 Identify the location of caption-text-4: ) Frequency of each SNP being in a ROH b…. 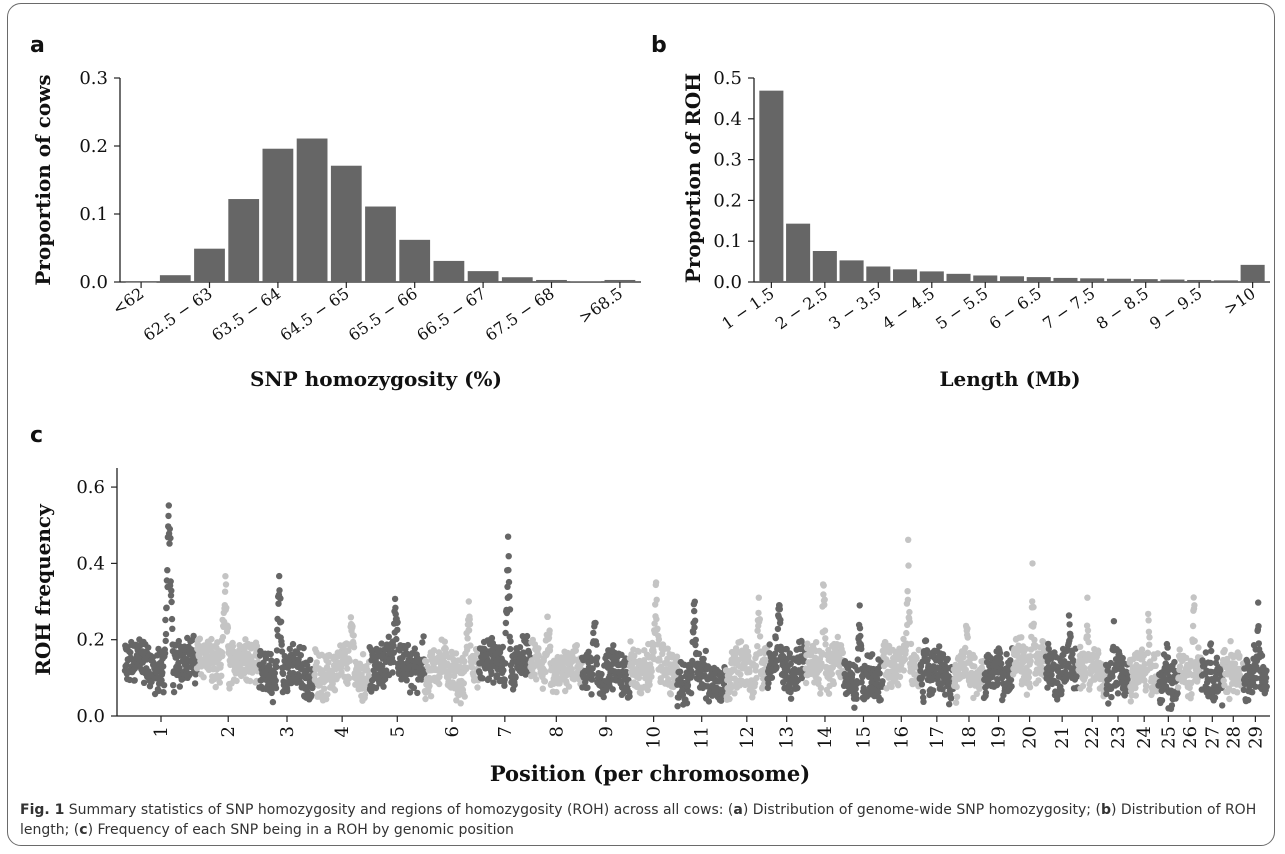
(300, 830).